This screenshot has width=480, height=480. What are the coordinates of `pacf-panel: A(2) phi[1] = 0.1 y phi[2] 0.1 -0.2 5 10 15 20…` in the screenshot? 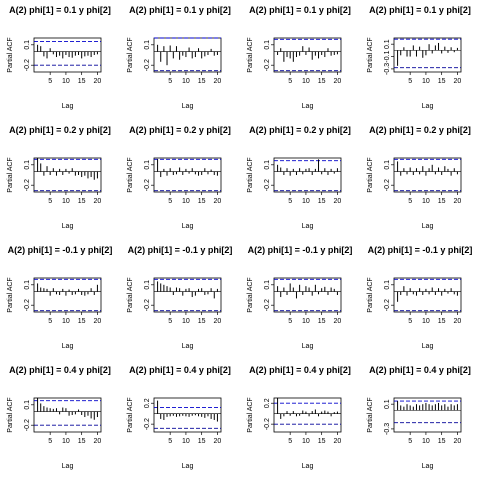 It's located at (180, 60).